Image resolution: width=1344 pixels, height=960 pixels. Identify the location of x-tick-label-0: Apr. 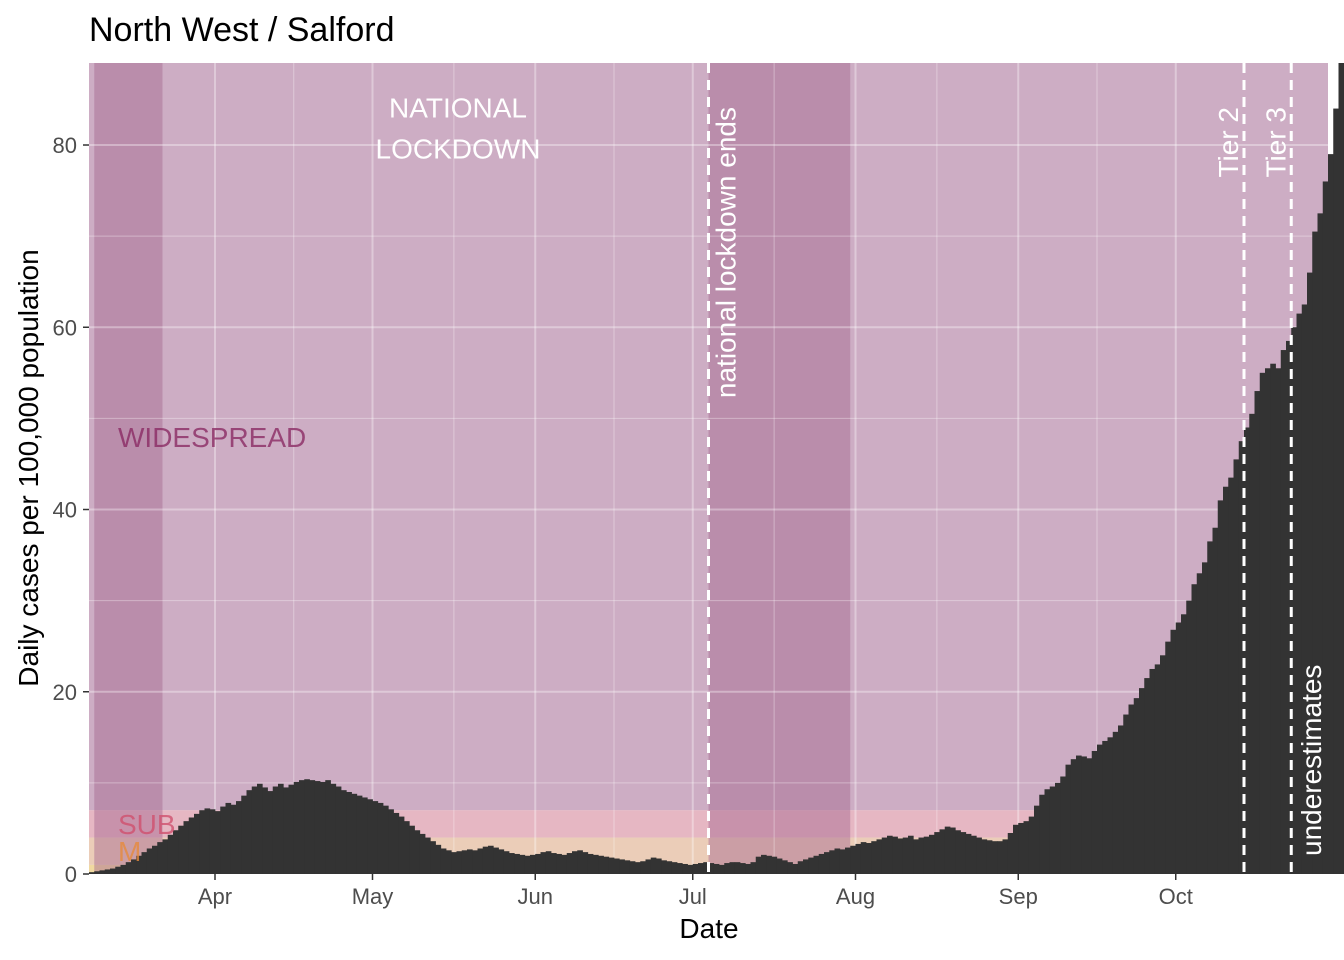
(215, 896).